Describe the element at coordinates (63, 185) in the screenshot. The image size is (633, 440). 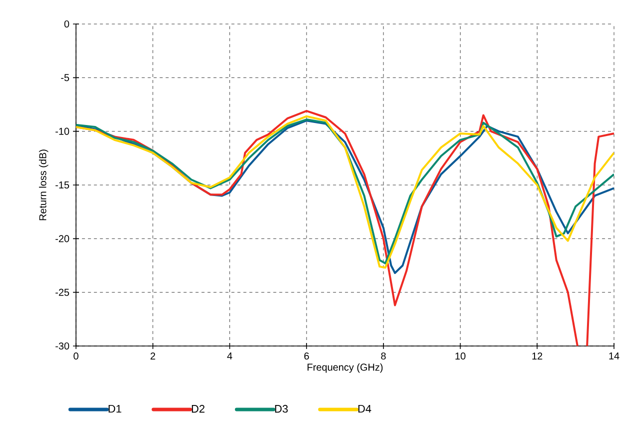
I see `y-tick-label: -15` at that location.